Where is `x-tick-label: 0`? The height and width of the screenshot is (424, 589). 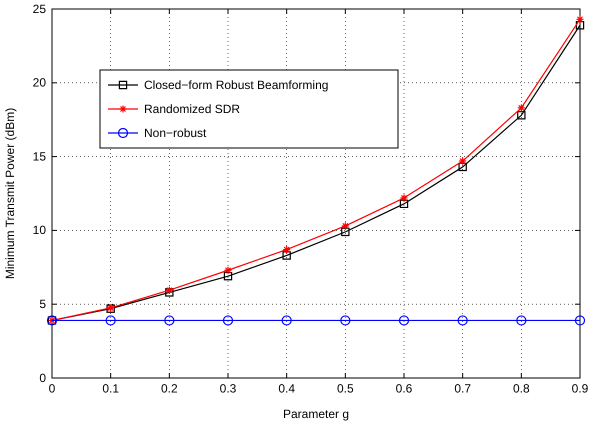
x-tick-label: 0 is located at coordinates (52, 389).